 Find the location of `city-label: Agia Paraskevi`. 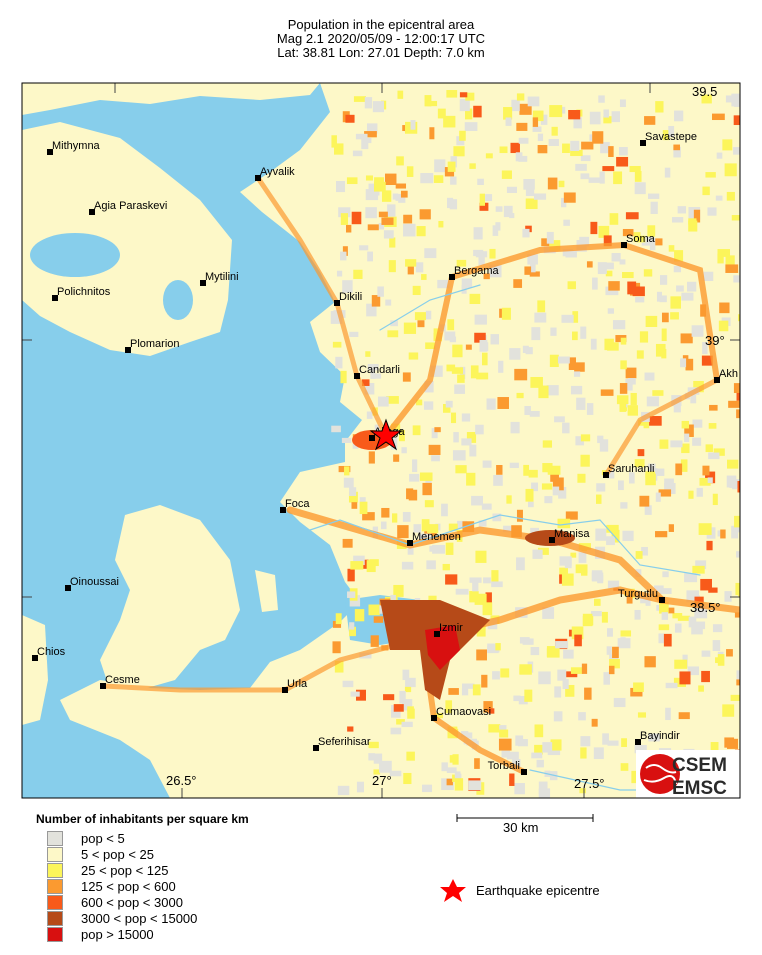

city-label: Agia Paraskevi is located at coordinates (130, 206).